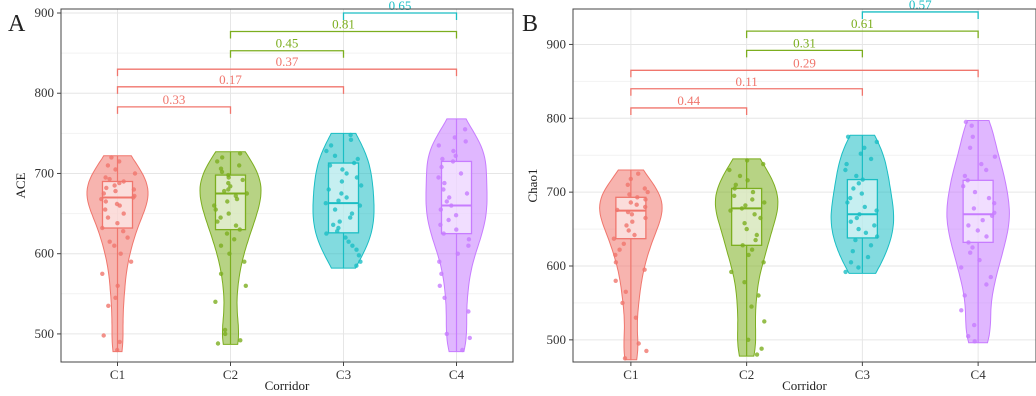 This screenshot has width=1036, height=396. What do you see at coordinates (862, 23) in the screenshot?
I see `p-value-label: 0.61` at bounding box center [862, 23].